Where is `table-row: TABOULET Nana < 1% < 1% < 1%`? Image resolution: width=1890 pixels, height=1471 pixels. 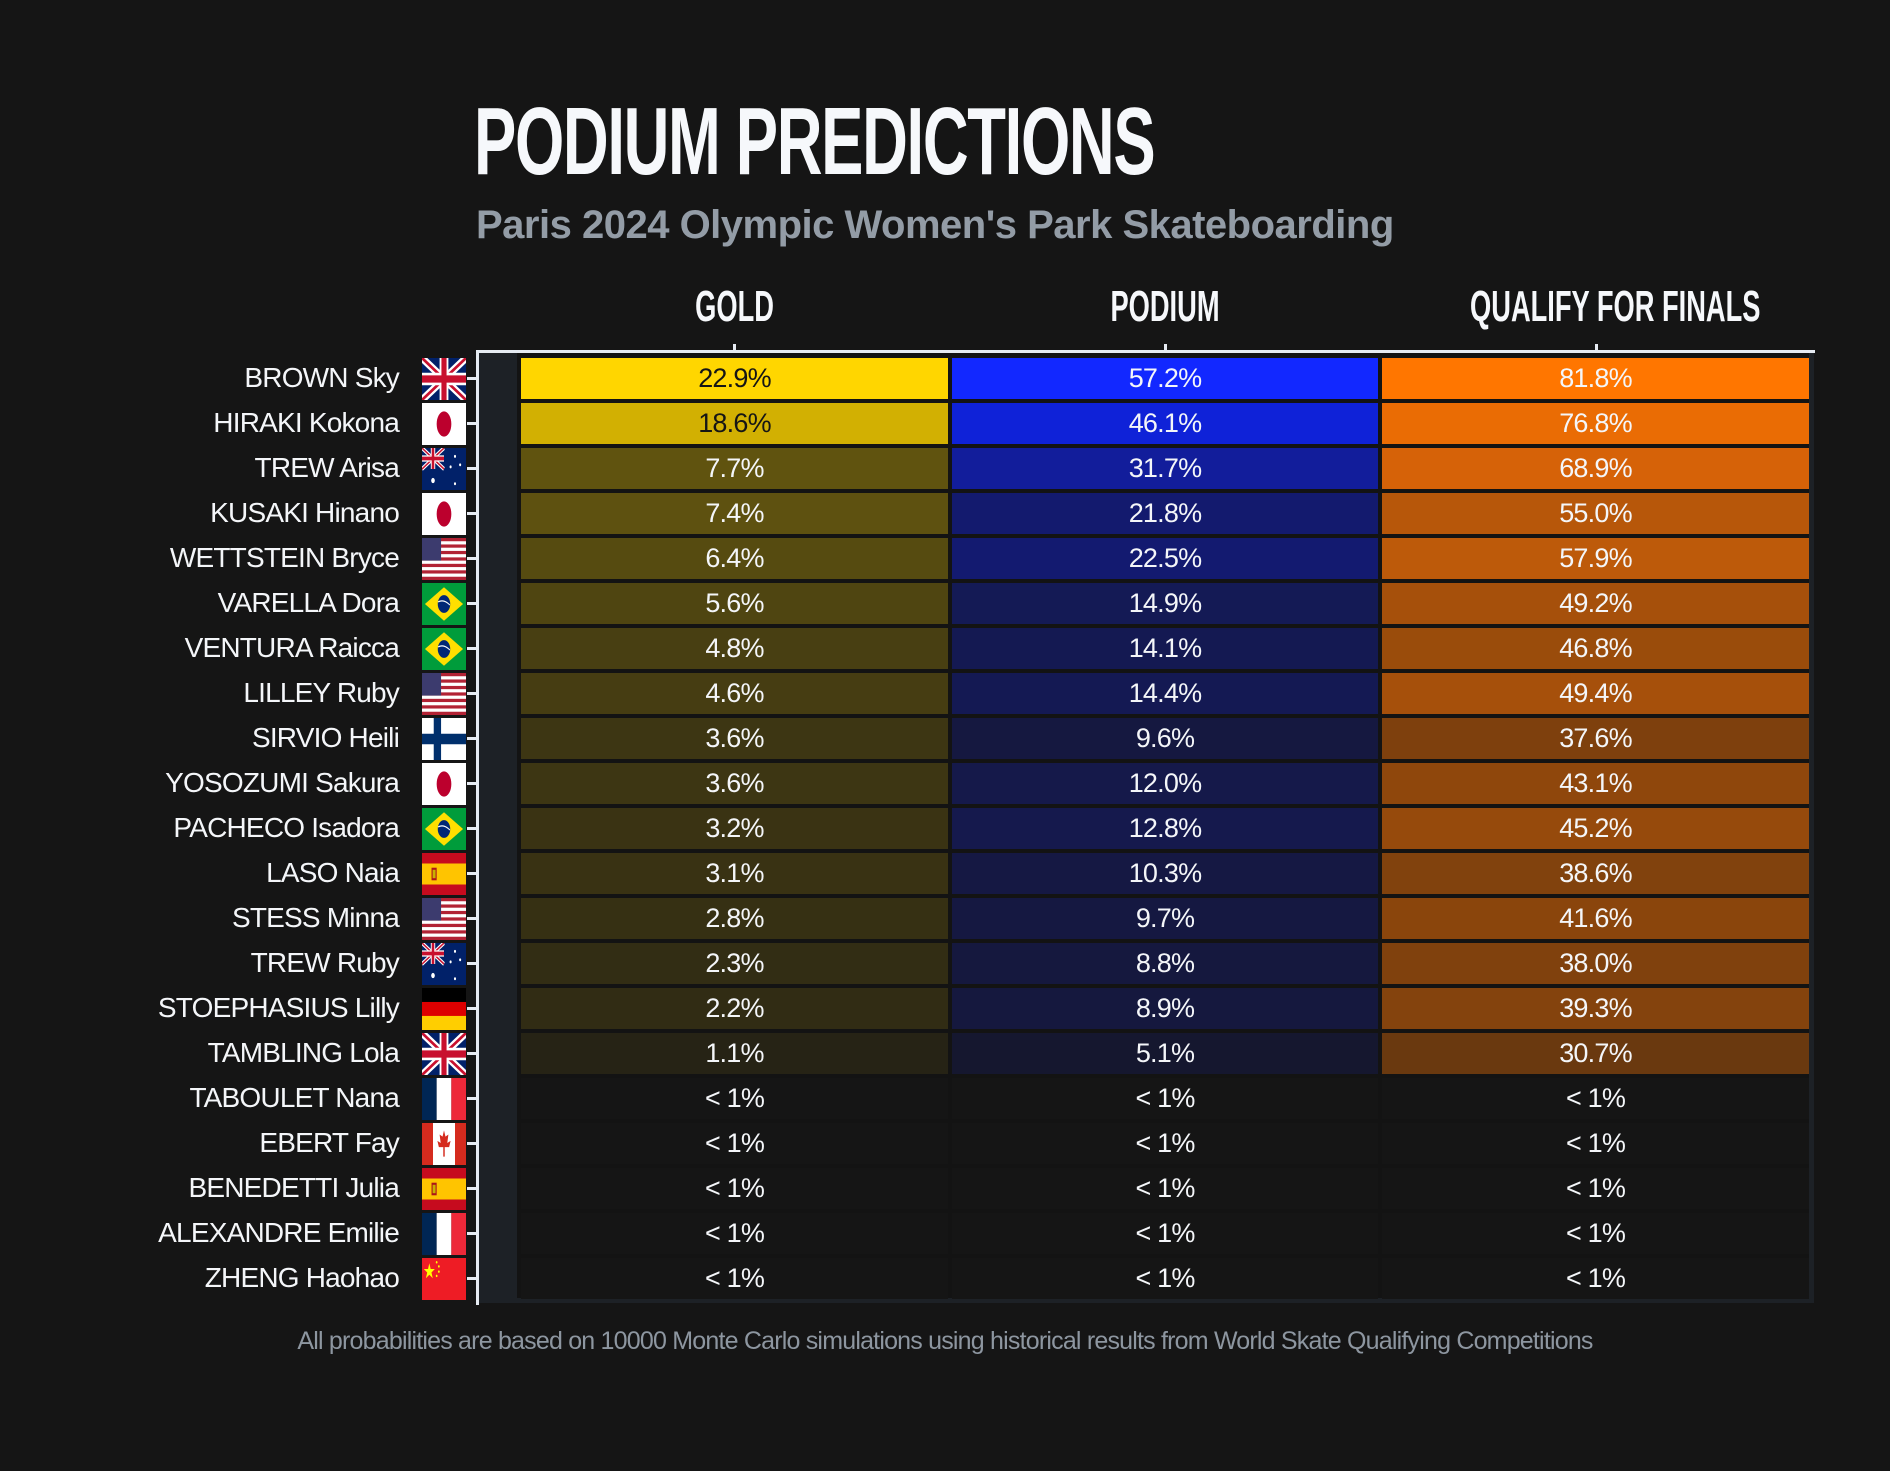 table-row: TABOULET Nana < 1% < 1% < 1% is located at coordinates (945, 1098).